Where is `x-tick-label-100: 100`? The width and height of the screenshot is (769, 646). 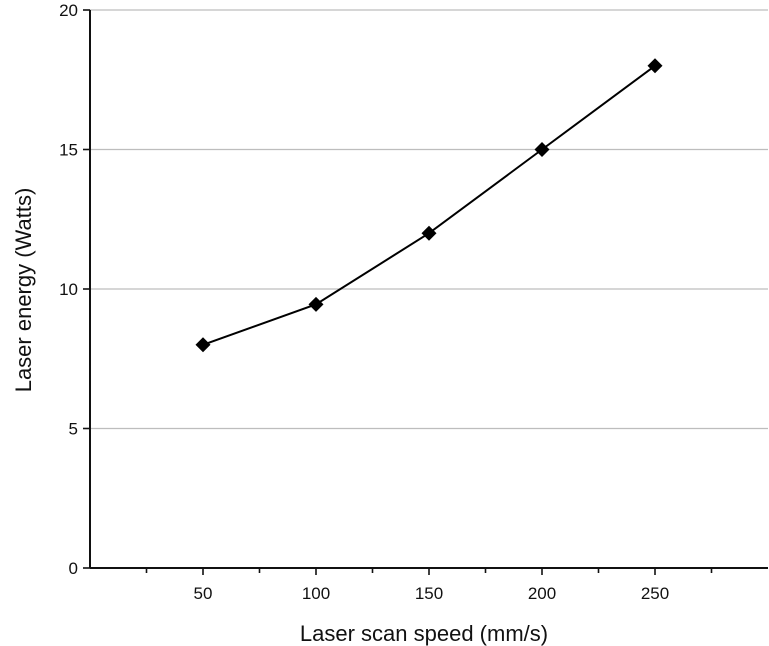
x-tick-label-100: 100 is located at coordinates (316, 593).